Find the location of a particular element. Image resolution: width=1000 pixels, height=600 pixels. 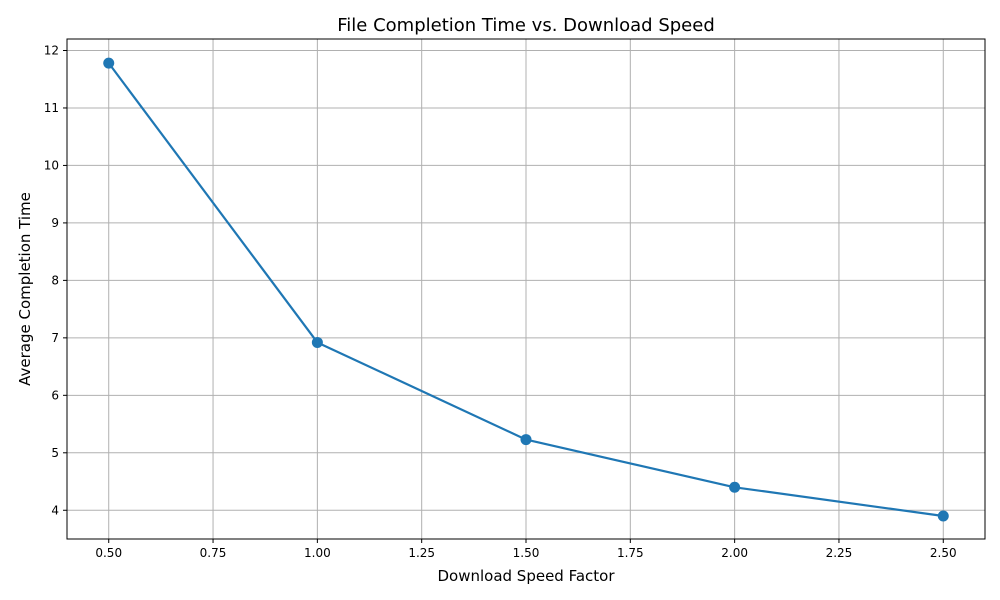

y-tick-label: 4 is located at coordinates (55, 510).